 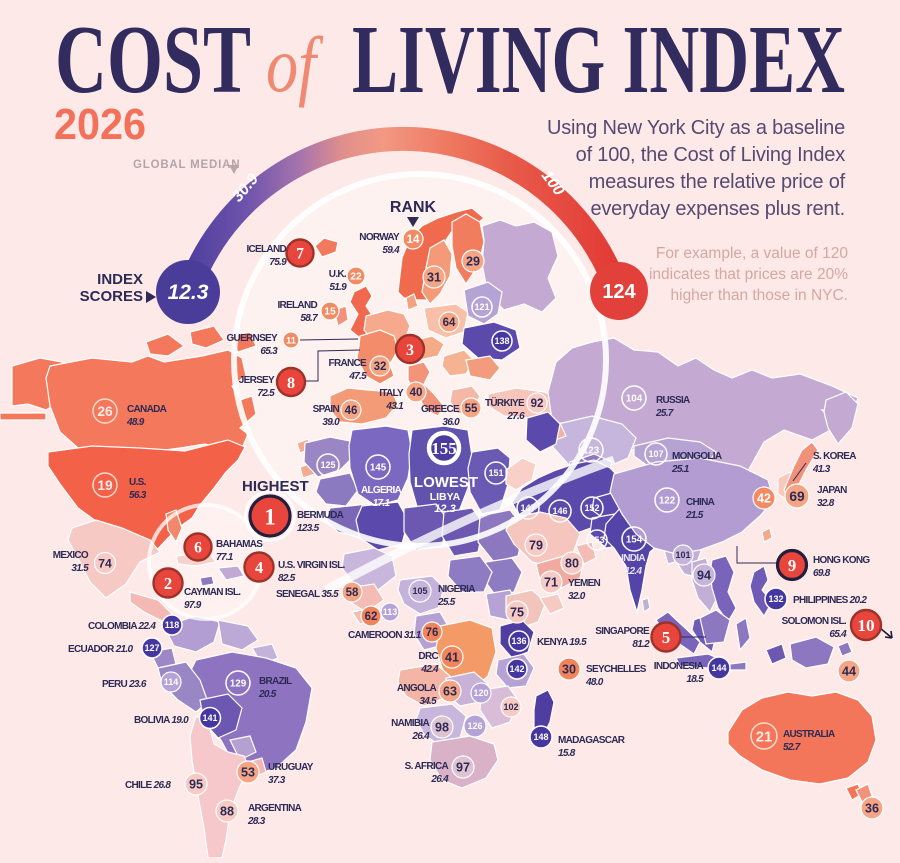 I want to click on svg-text: CHINA, so click(x=700, y=502).